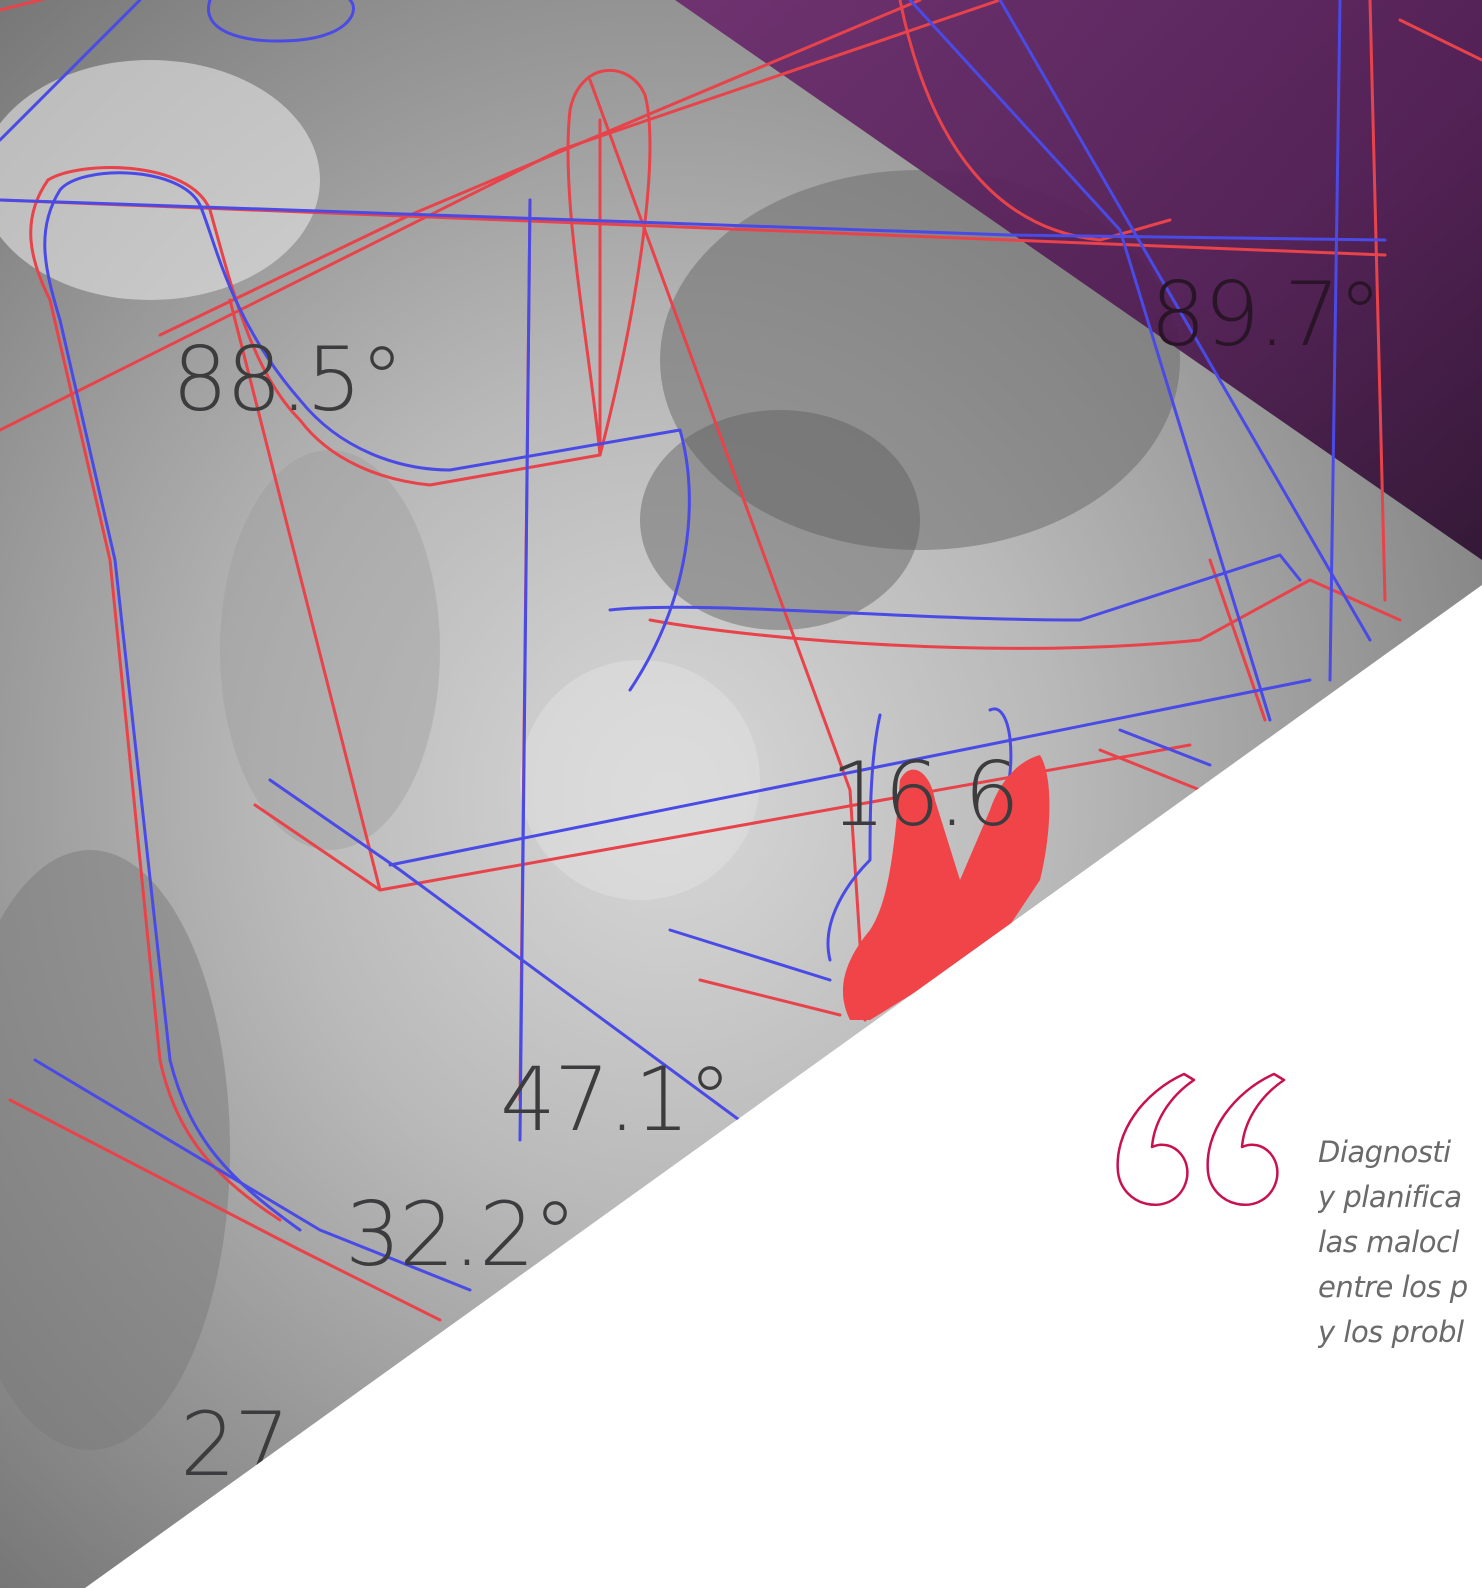  I want to click on red-tooth-shape, so click(946, 887).